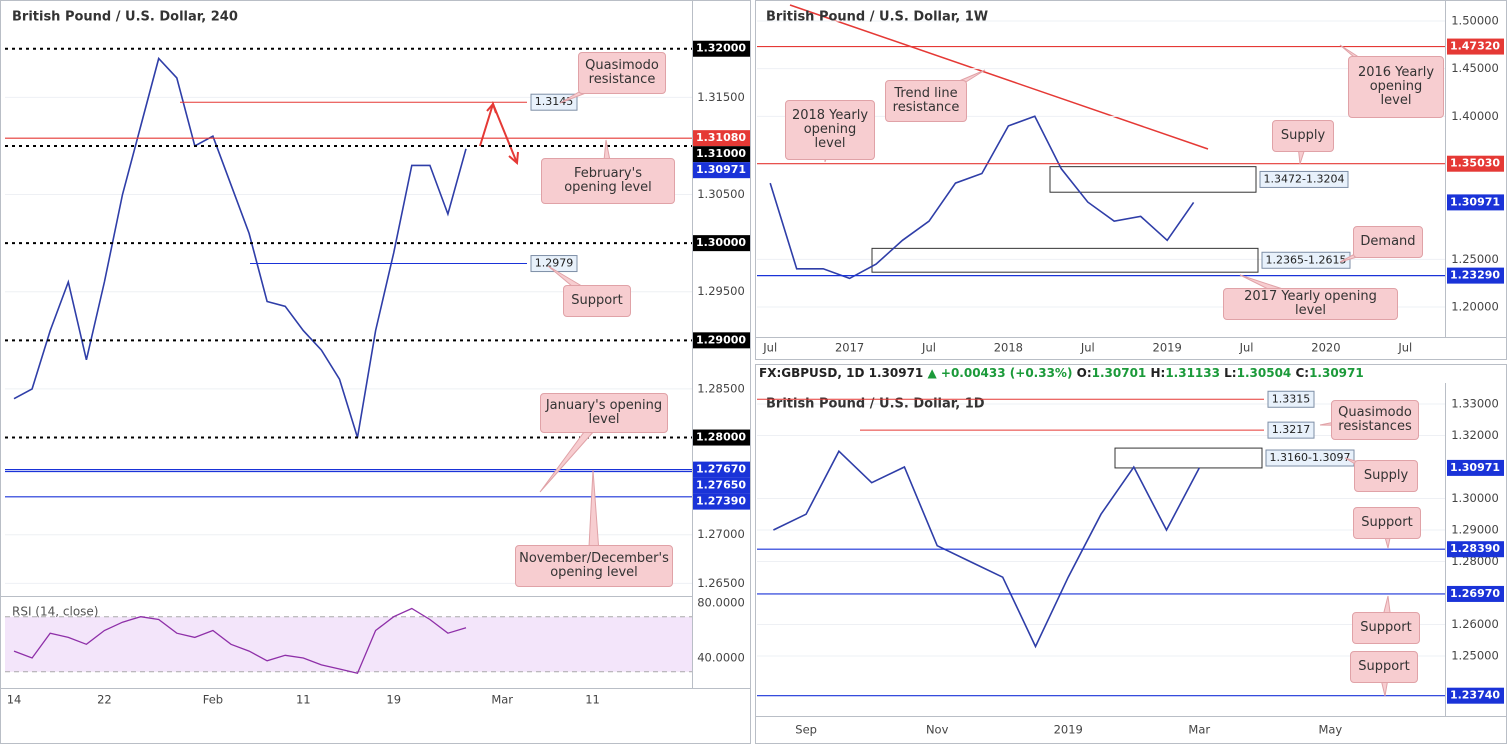 The image size is (1508, 745). I want to click on price-label: 1.27670, so click(721, 469).